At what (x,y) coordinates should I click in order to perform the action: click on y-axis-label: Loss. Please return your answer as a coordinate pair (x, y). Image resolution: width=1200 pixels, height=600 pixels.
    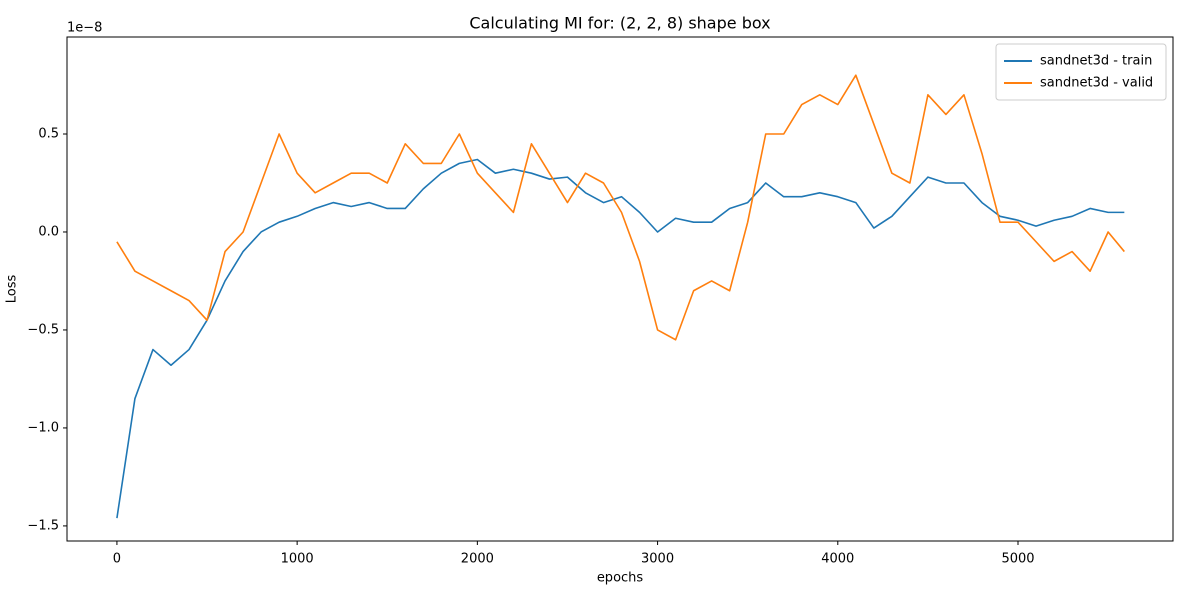
    Looking at the image, I should click on (12, 289).